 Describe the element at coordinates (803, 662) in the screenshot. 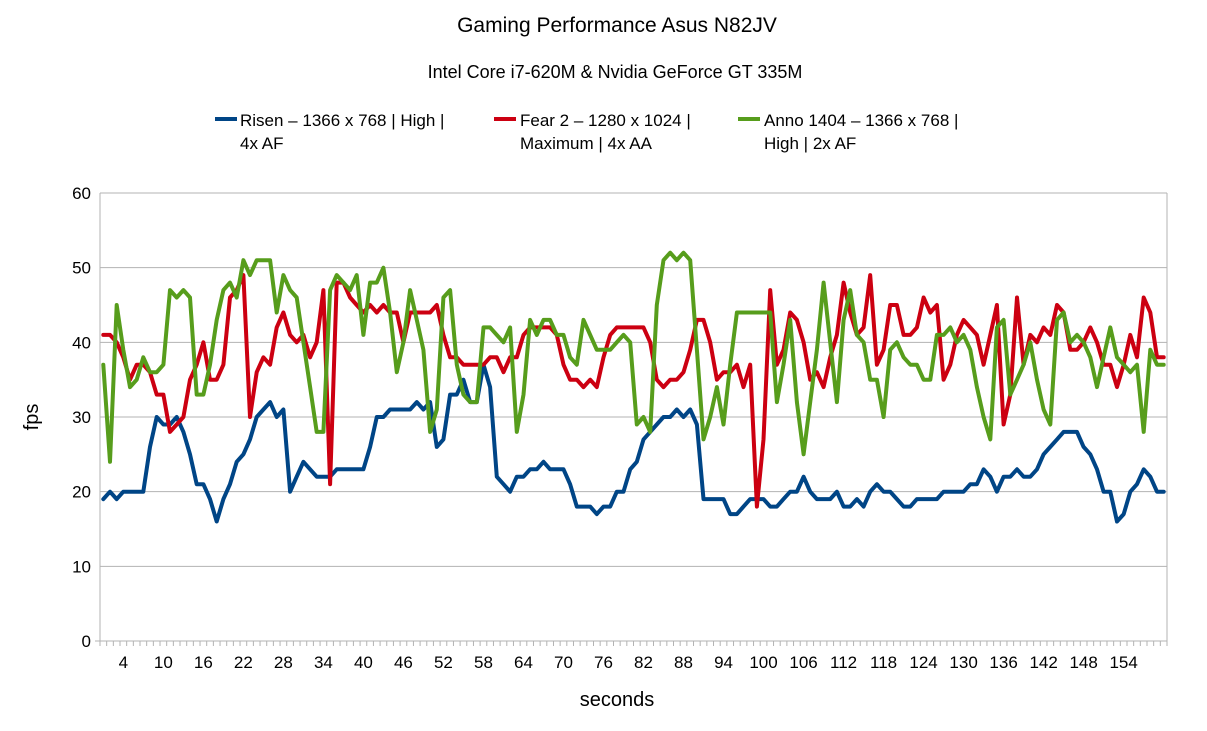

I see `x-tick-label: 106` at that location.